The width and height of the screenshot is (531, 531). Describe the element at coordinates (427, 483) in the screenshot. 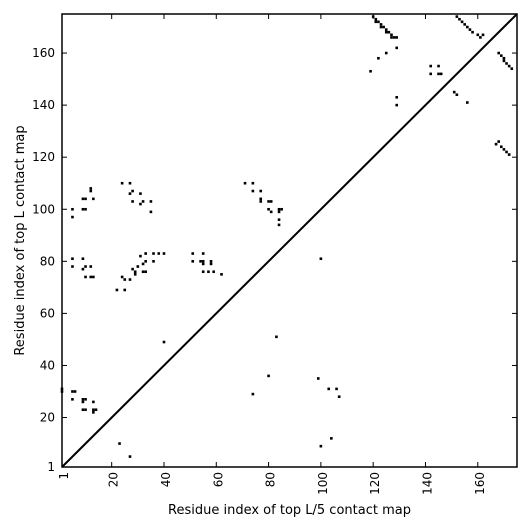

I see `x-tick-label: 140` at that location.